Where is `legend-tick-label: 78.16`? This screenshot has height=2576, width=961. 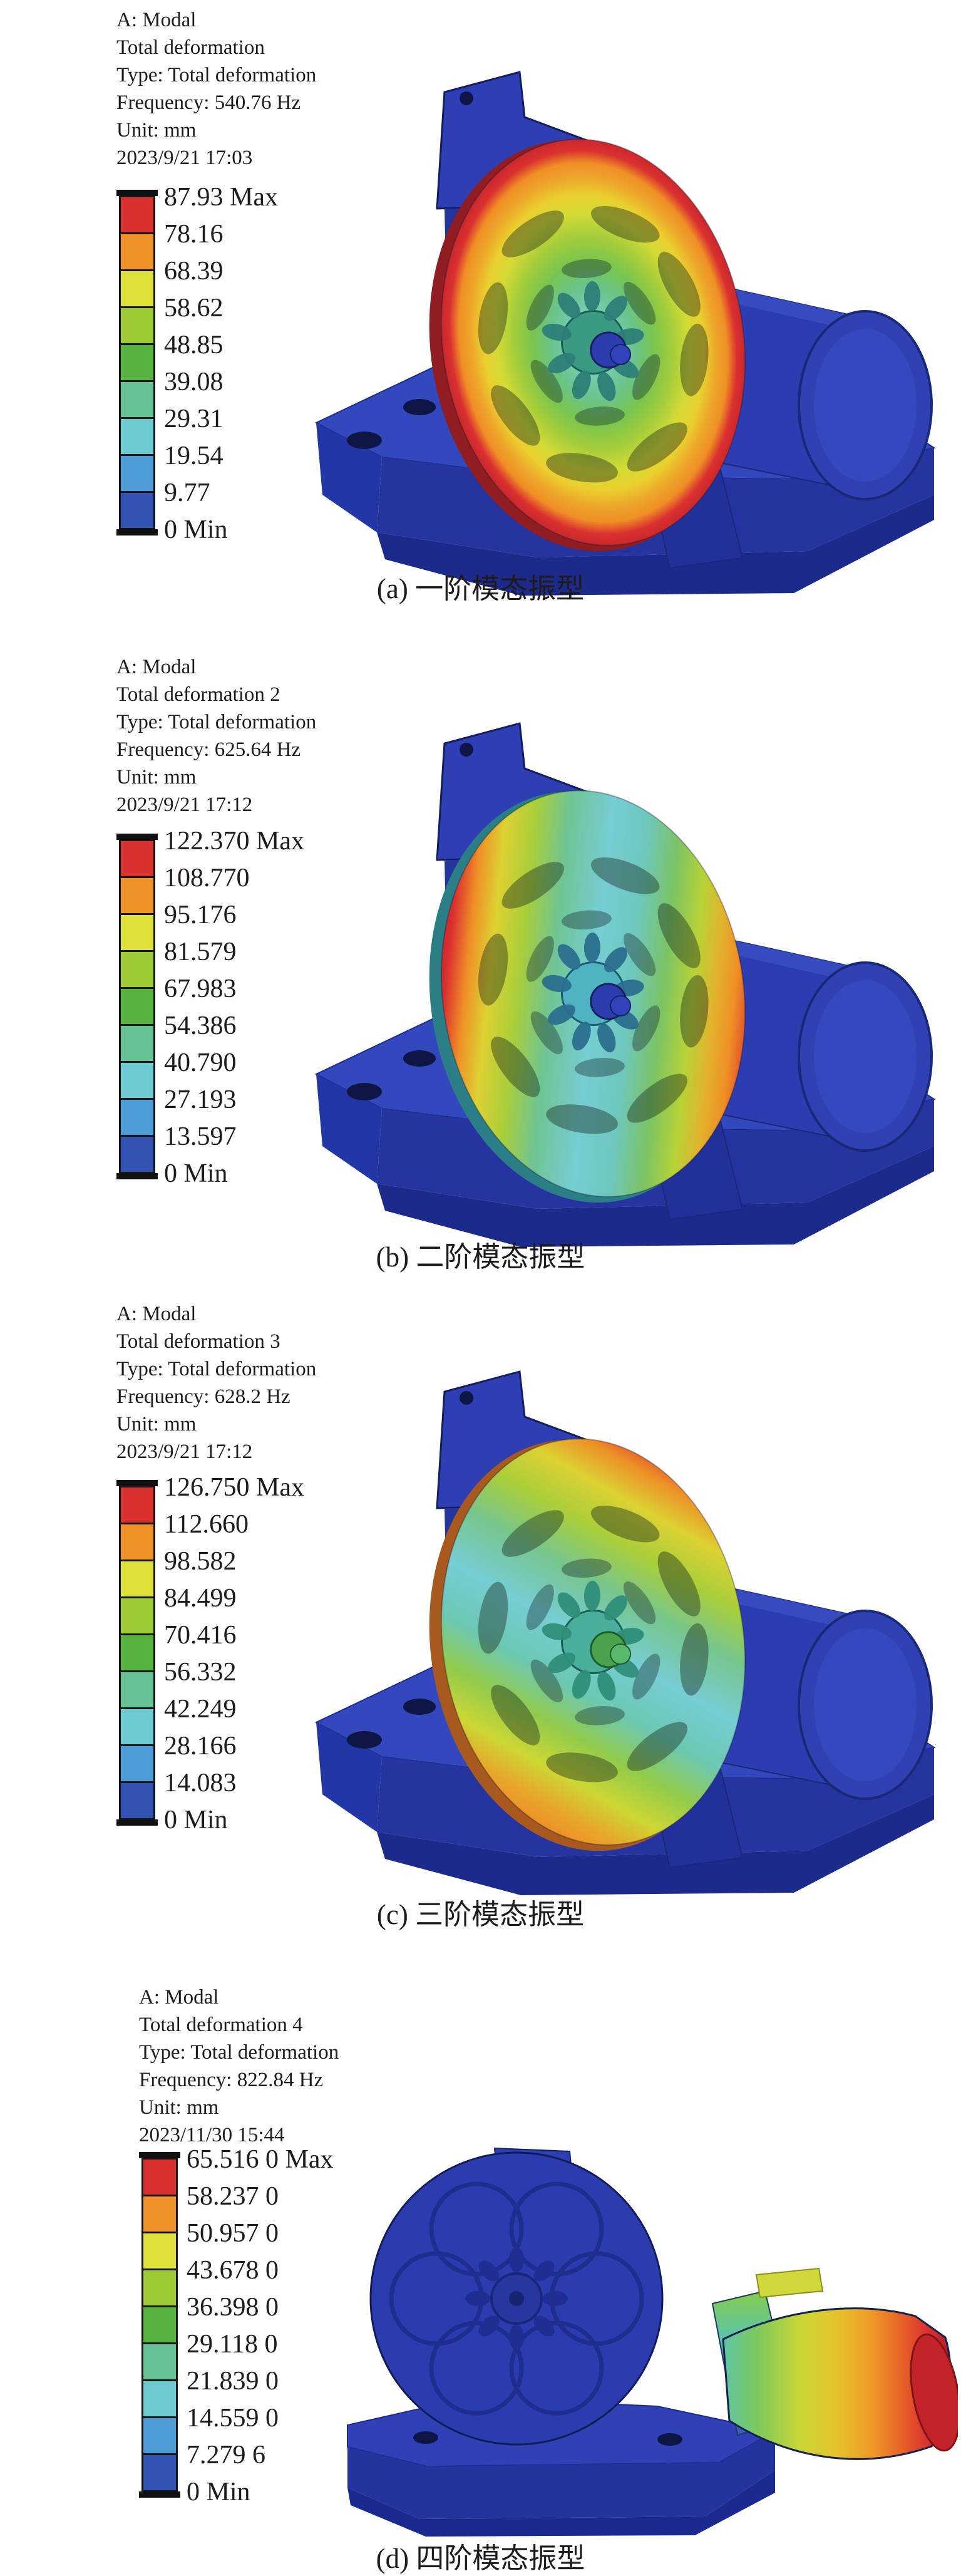 legend-tick-label: 78.16 is located at coordinates (194, 234).